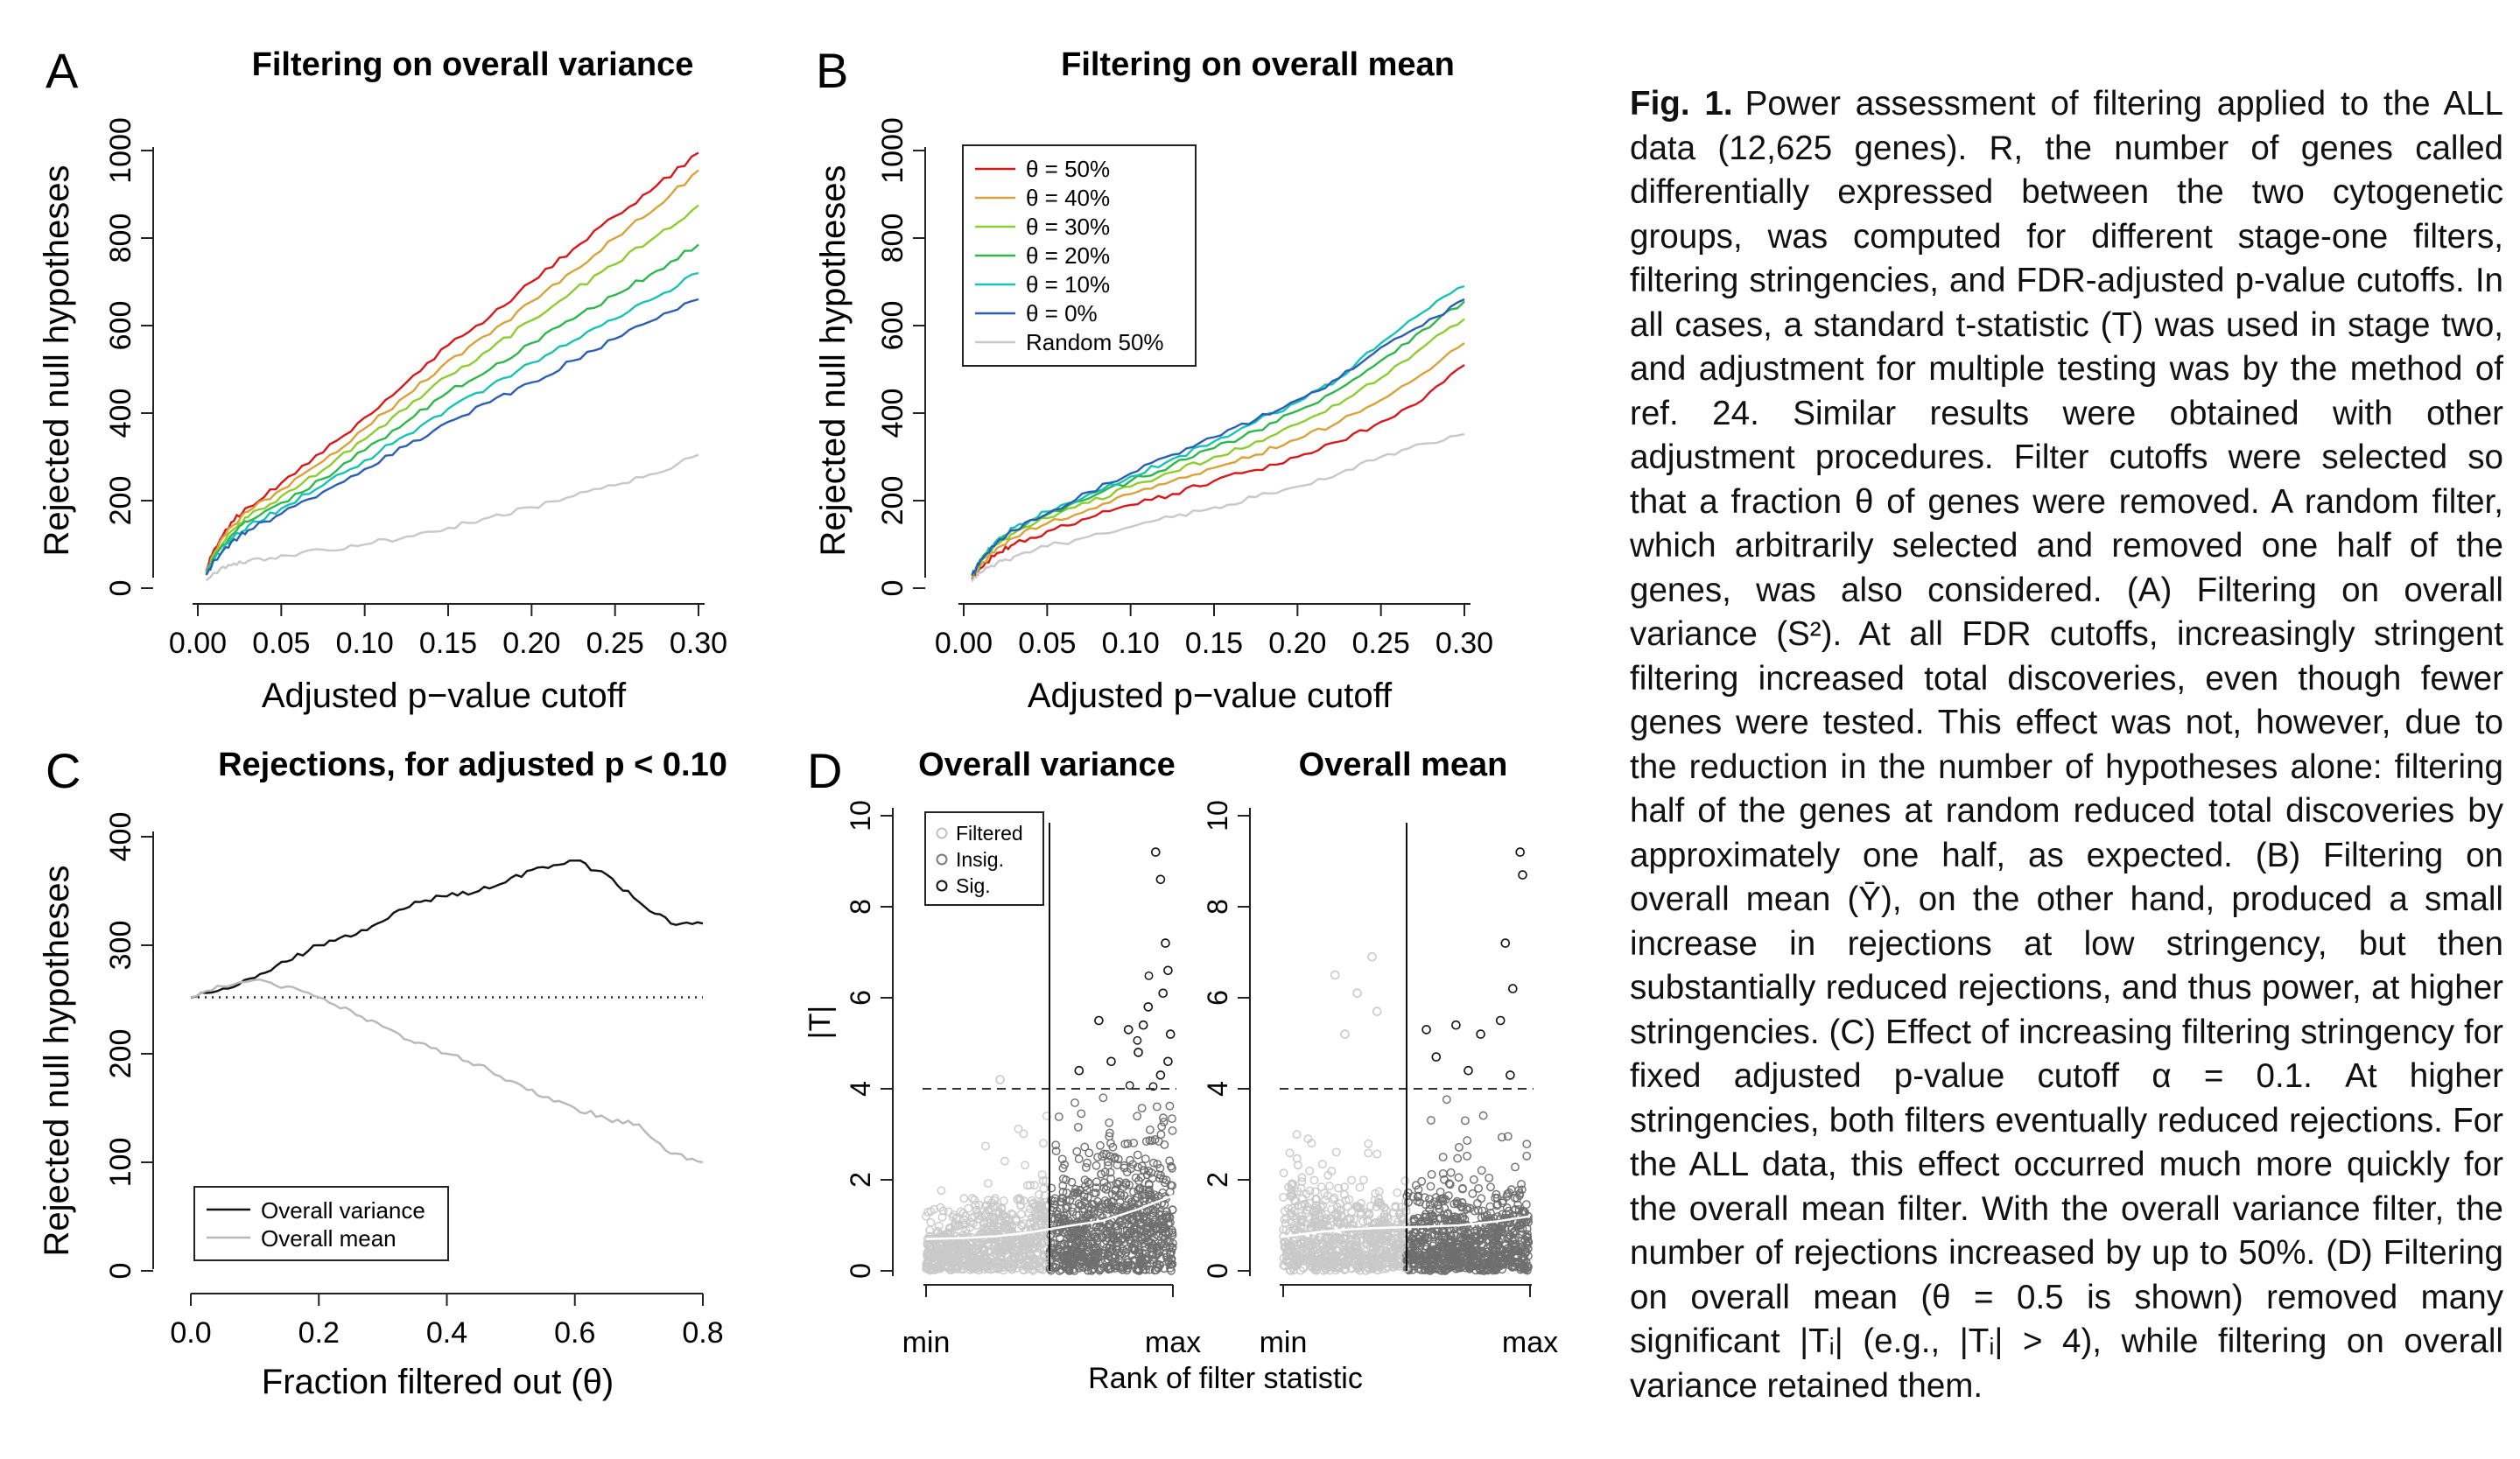  Describe the element at coordinates (1297, 643) in the screenshot. I see `x-tick-label: 0.20` at that location.